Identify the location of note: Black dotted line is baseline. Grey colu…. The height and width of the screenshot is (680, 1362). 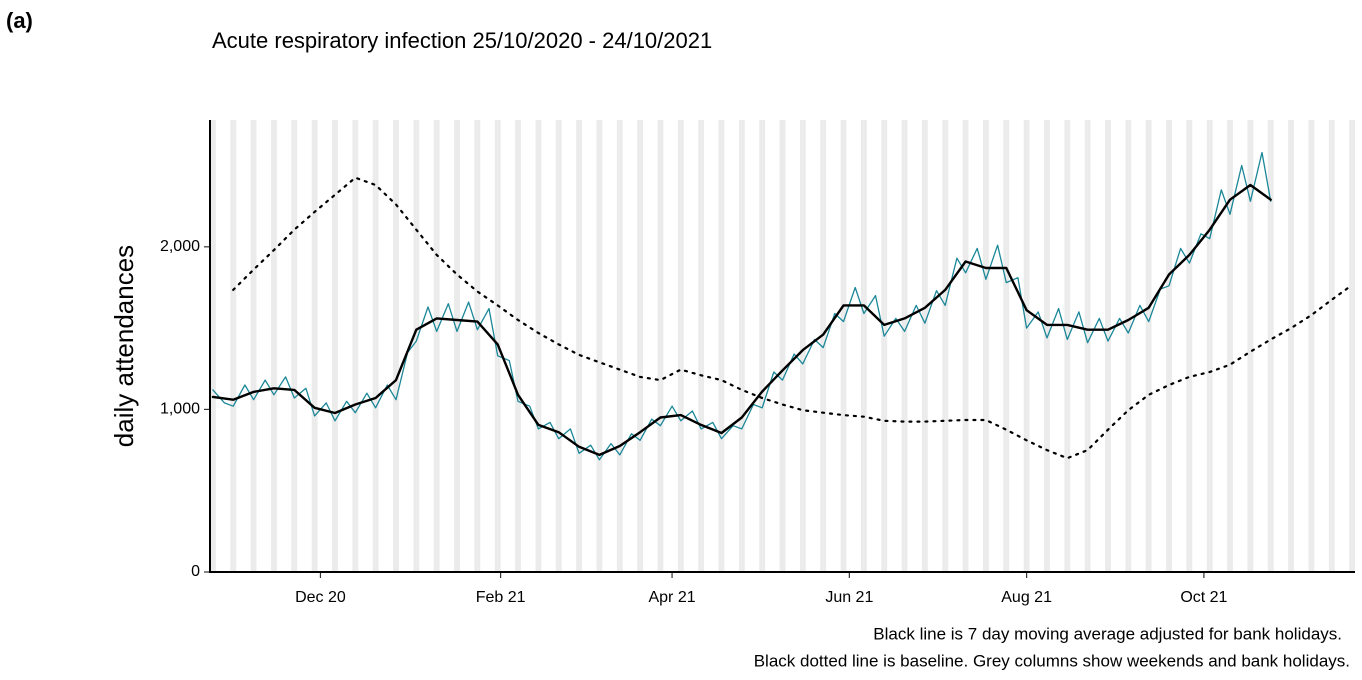
(1052, 660).